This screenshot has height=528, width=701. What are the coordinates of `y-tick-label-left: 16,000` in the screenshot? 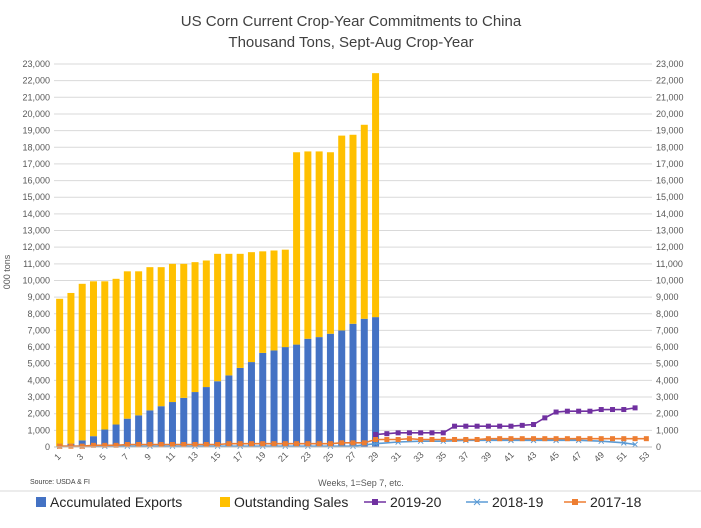 It's located at (36, 181).